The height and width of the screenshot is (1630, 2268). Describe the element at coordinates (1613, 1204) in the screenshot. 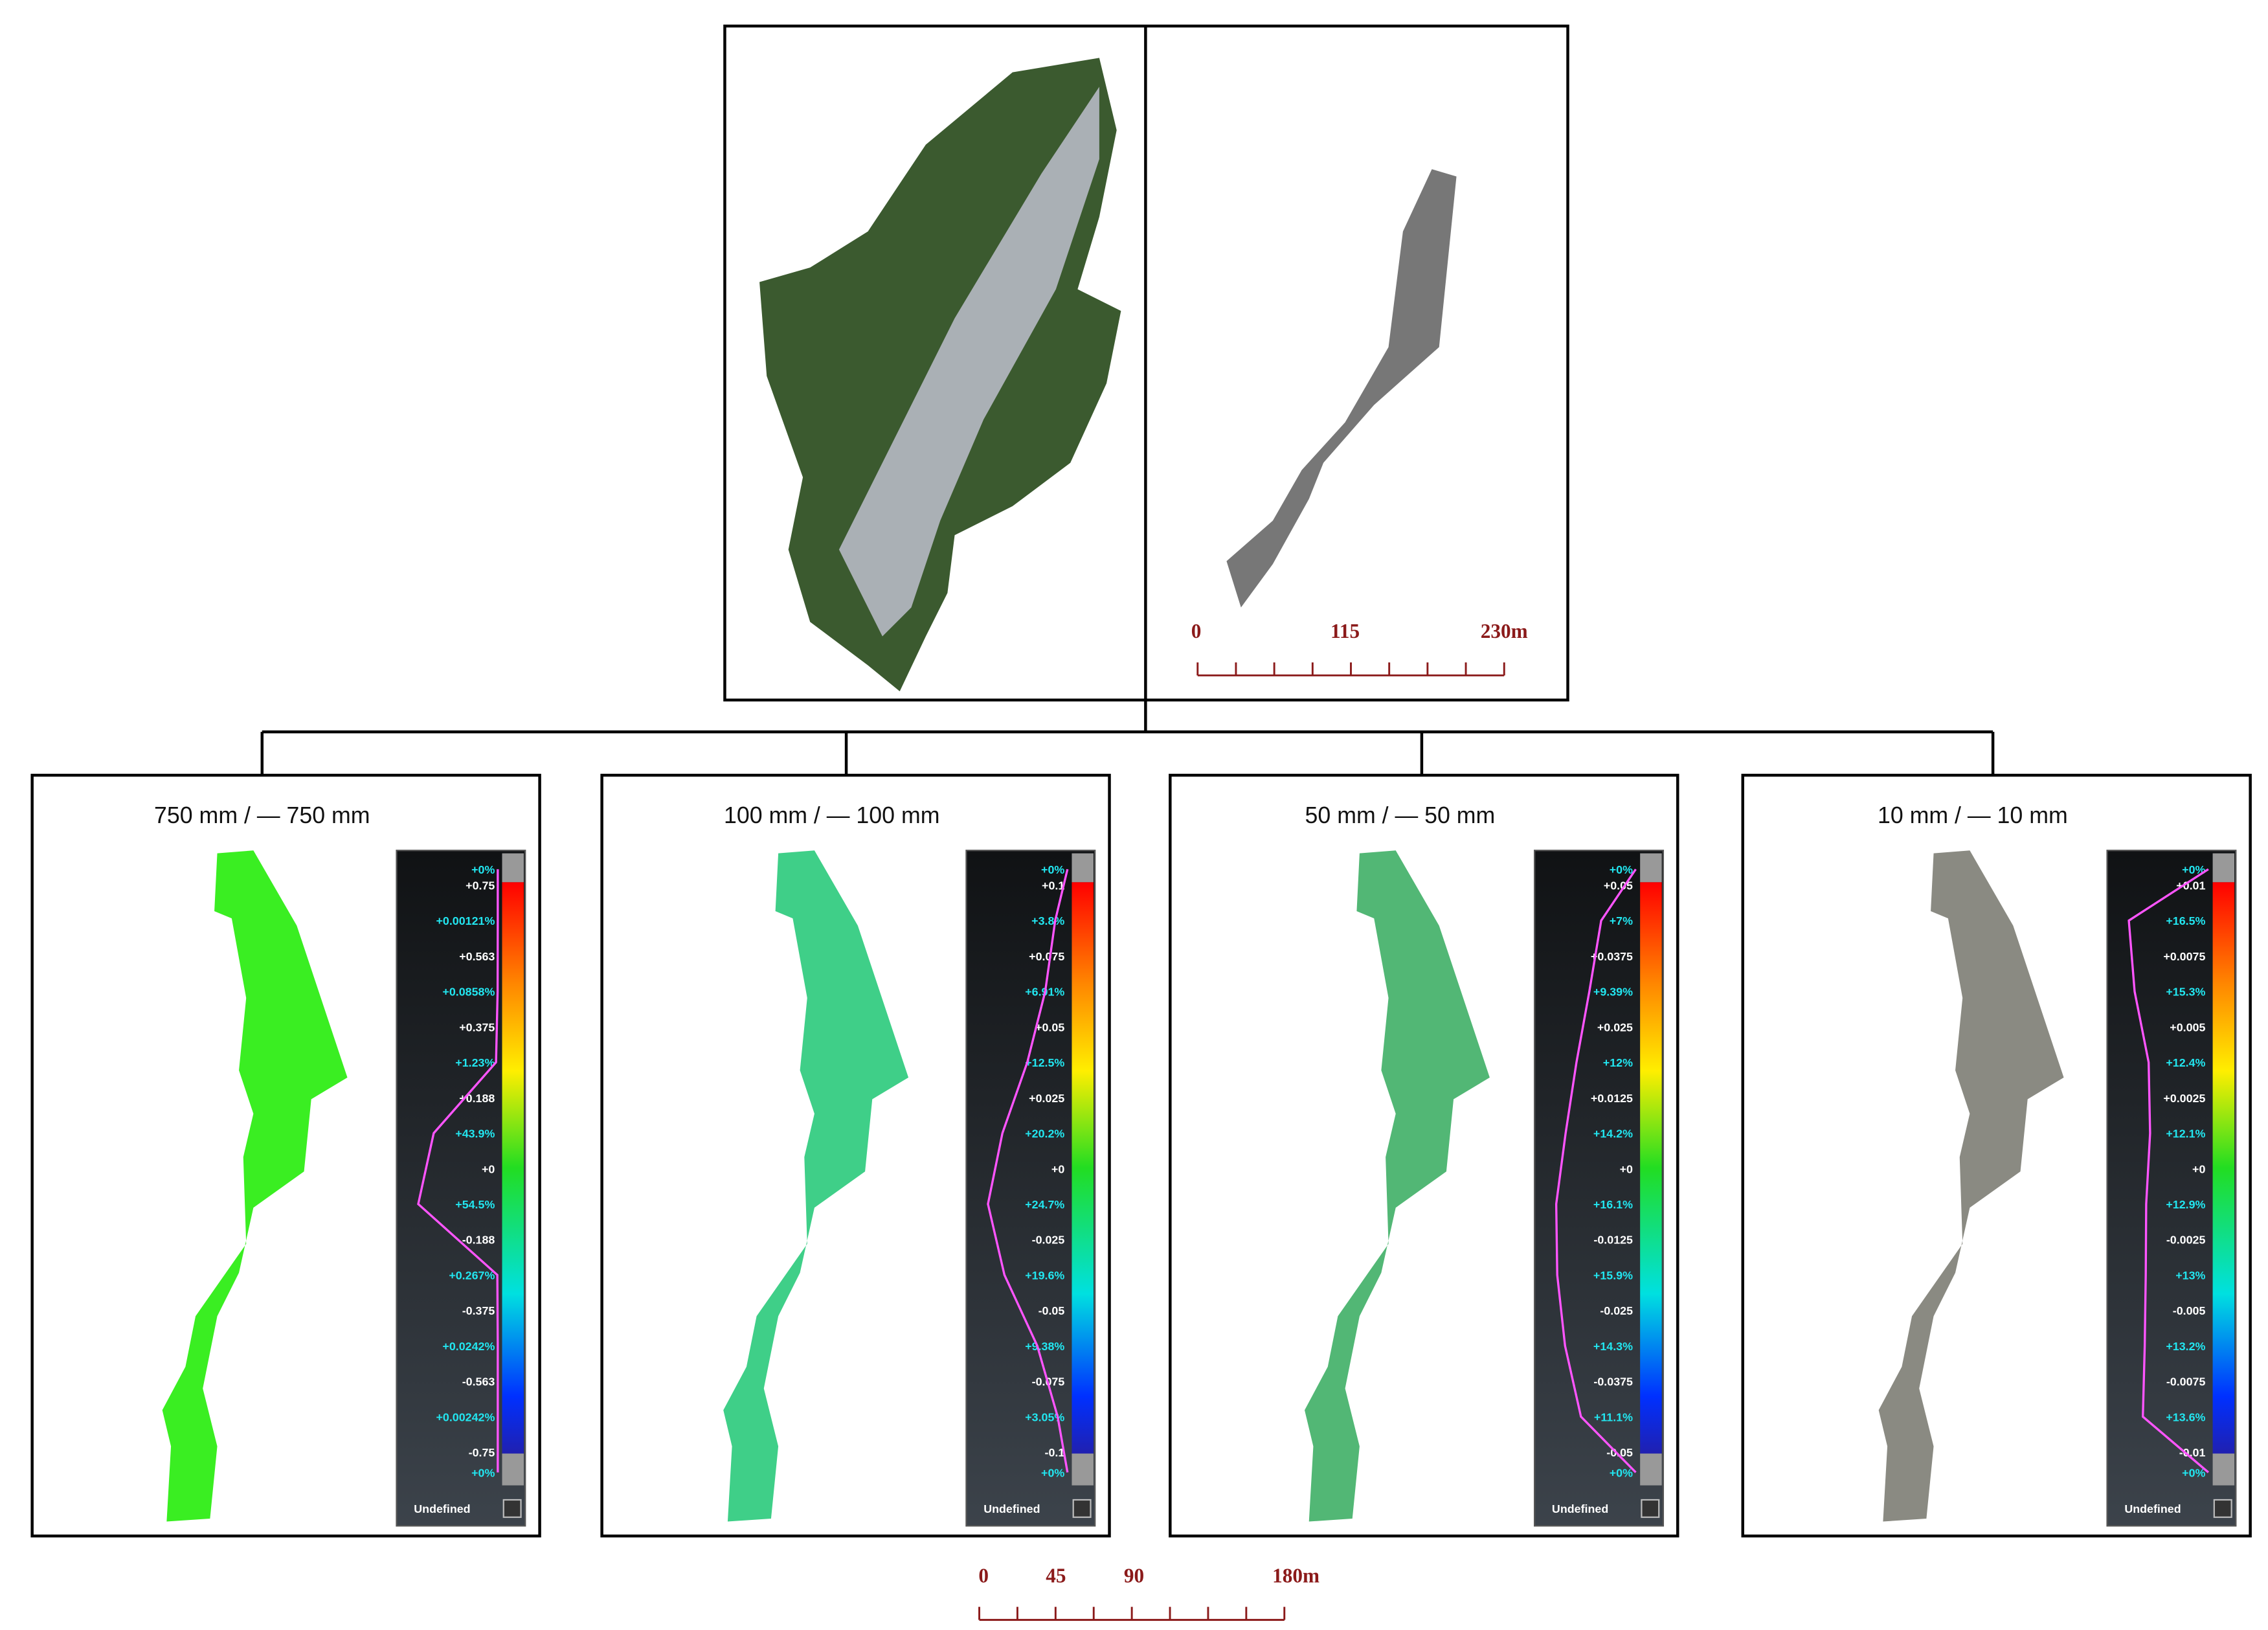

I see `legend-label: +16.1%` at that location.